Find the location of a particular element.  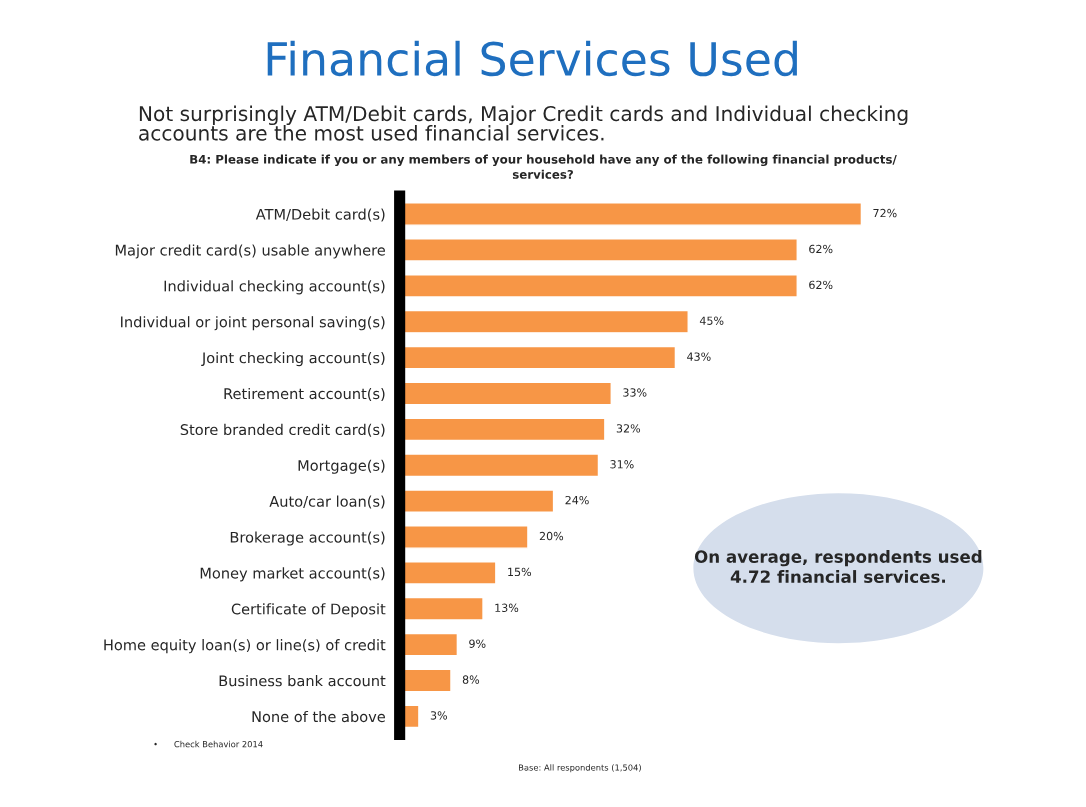

data-label: 3% is located at coordinates (439, 715).